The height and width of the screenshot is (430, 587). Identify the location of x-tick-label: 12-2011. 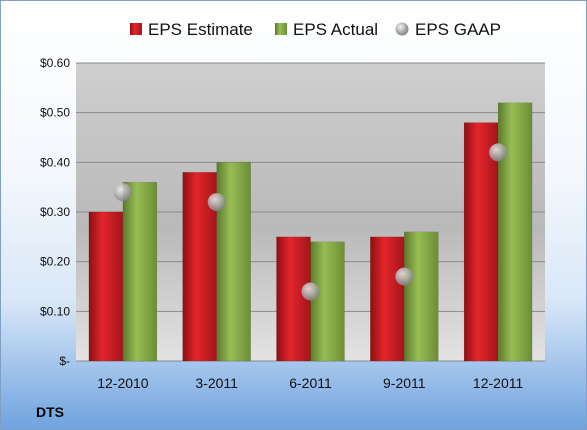
(498, 383).